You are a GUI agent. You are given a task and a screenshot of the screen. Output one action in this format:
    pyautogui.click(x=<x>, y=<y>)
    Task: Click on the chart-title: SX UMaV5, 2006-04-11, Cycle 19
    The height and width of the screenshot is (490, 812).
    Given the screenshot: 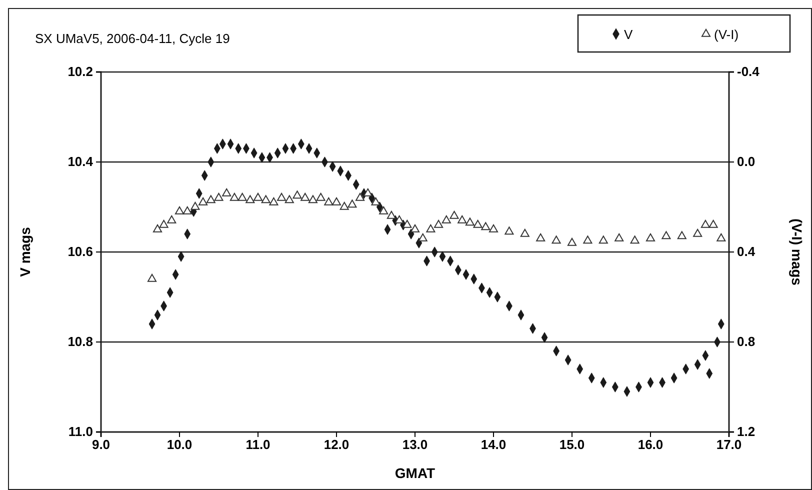 What is the action you would take?
    pyautogui.click(x=132, y=38)
    